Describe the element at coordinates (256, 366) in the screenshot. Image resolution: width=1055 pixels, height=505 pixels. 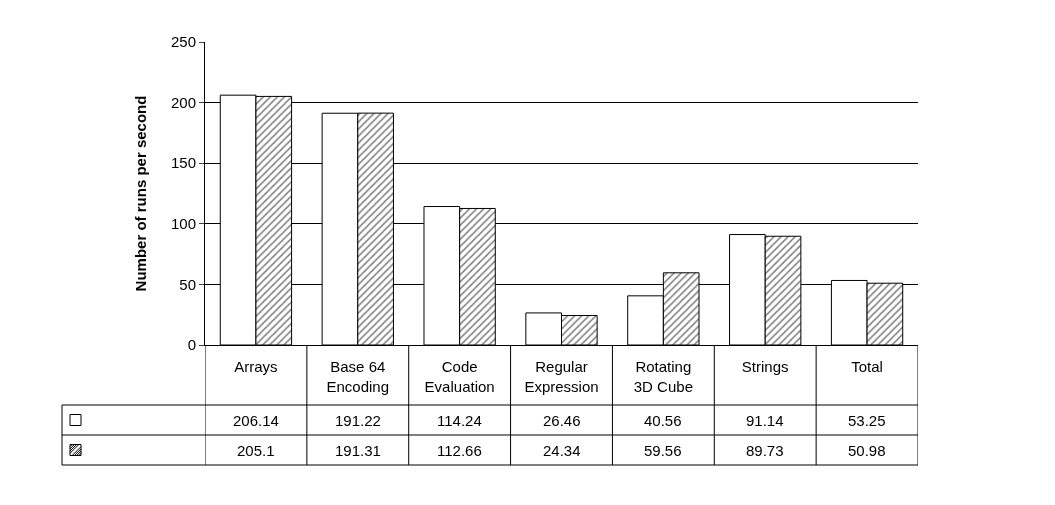
I see `x-tick-label: Arrays` at that location.